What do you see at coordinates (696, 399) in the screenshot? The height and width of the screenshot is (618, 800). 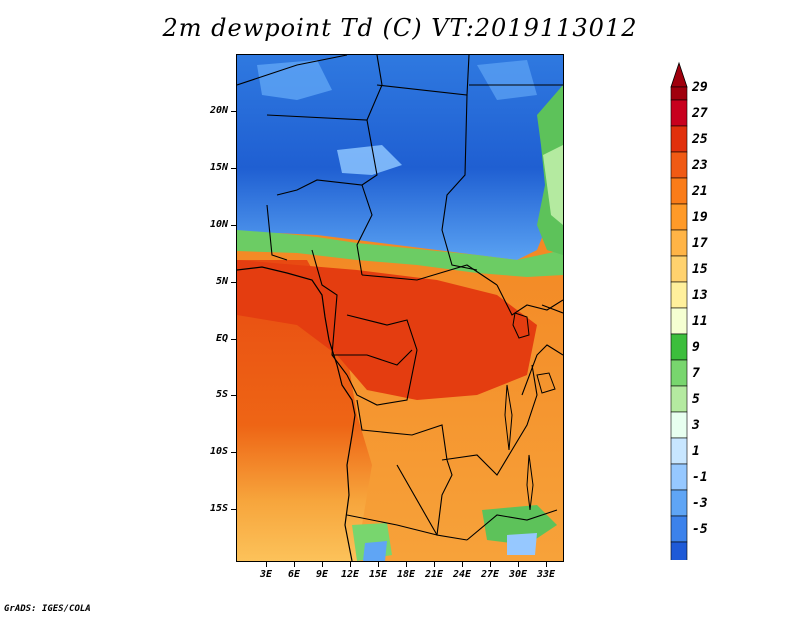 I see `colorbar-label: 5` at bounding box center [696, 399].